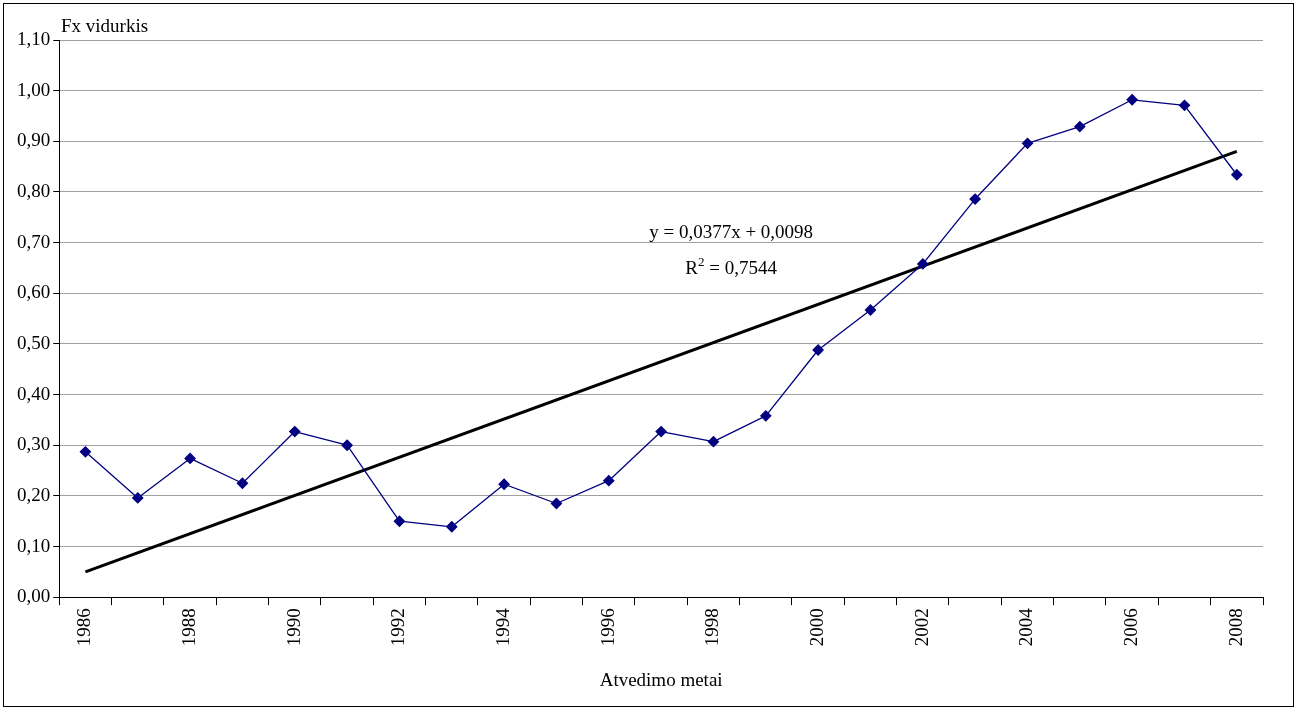  Describe the element at coordinates (34, 190) in the screenshot. I see `y-tick-label: 0,80` at that location.